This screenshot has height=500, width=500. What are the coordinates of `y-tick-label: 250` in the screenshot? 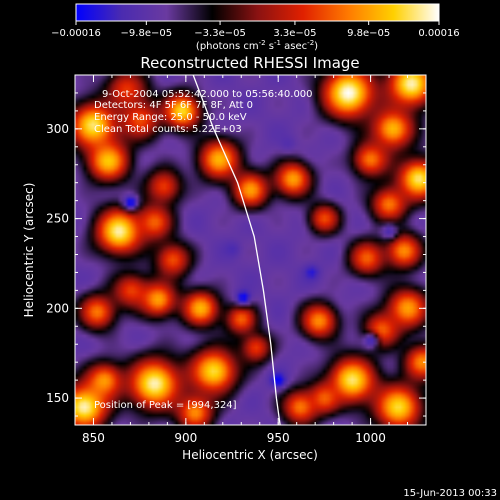 It's located at (57, 219).